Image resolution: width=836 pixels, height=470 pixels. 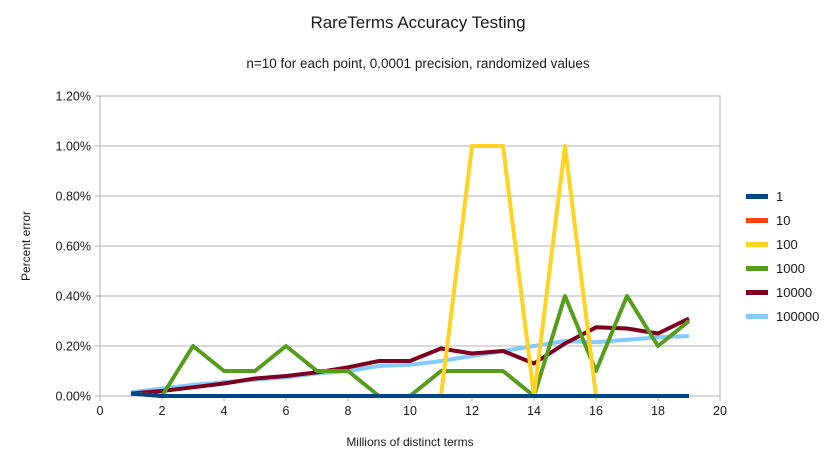 I want to click on x-axis-title: Millions of distinct terms, so click(x=409, y=442).